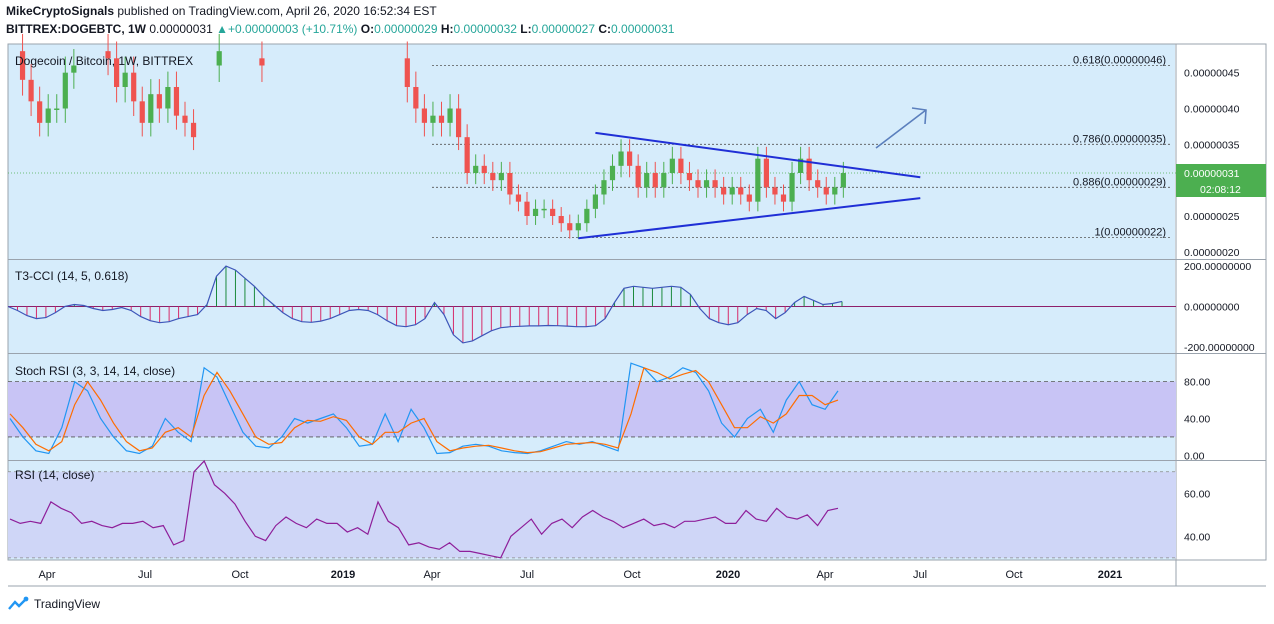 Image resolution: width=1274 pixels, height=624 pixels. Describe the element at coordinates (1212, 253) in the screenshot. I see `price-tick-label: 0.00000020` at that location.